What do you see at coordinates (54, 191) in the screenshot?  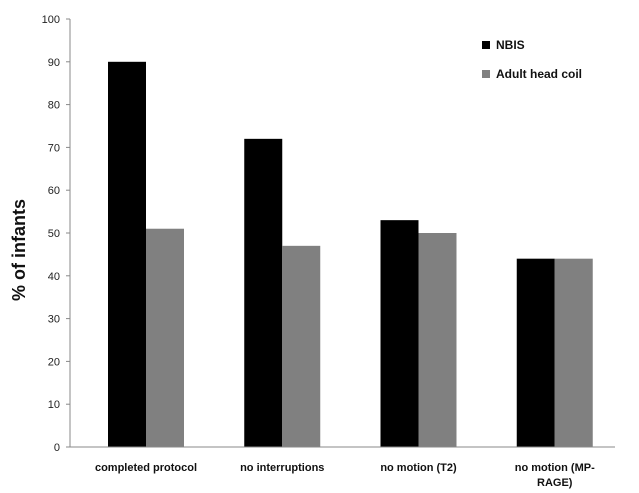 I see `y-tick-label: 60` at bounding box center [54, 191].